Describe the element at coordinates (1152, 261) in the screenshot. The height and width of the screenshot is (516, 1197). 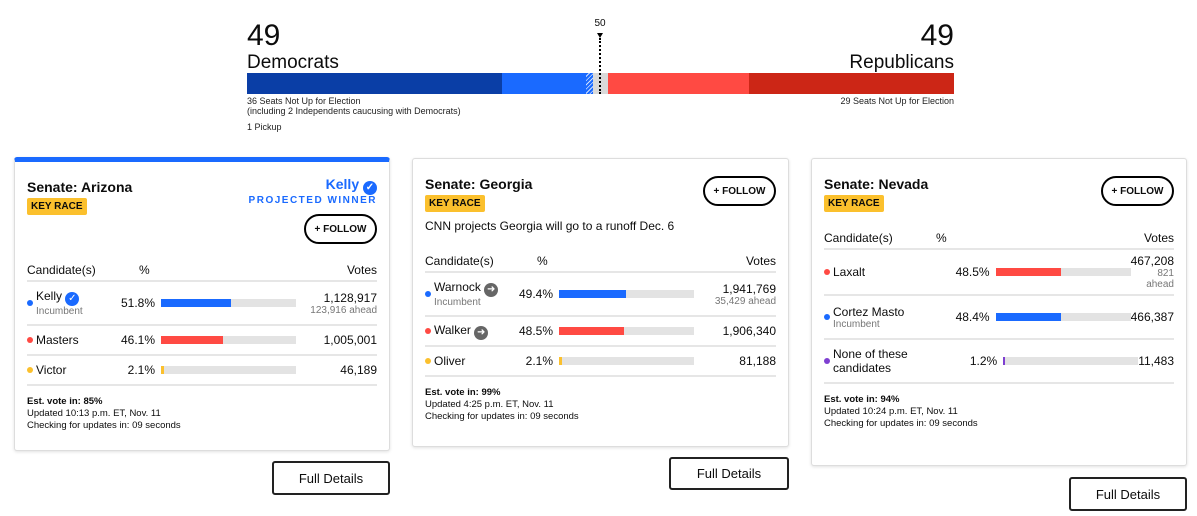
I see `votes-value: 467,208` at that location.